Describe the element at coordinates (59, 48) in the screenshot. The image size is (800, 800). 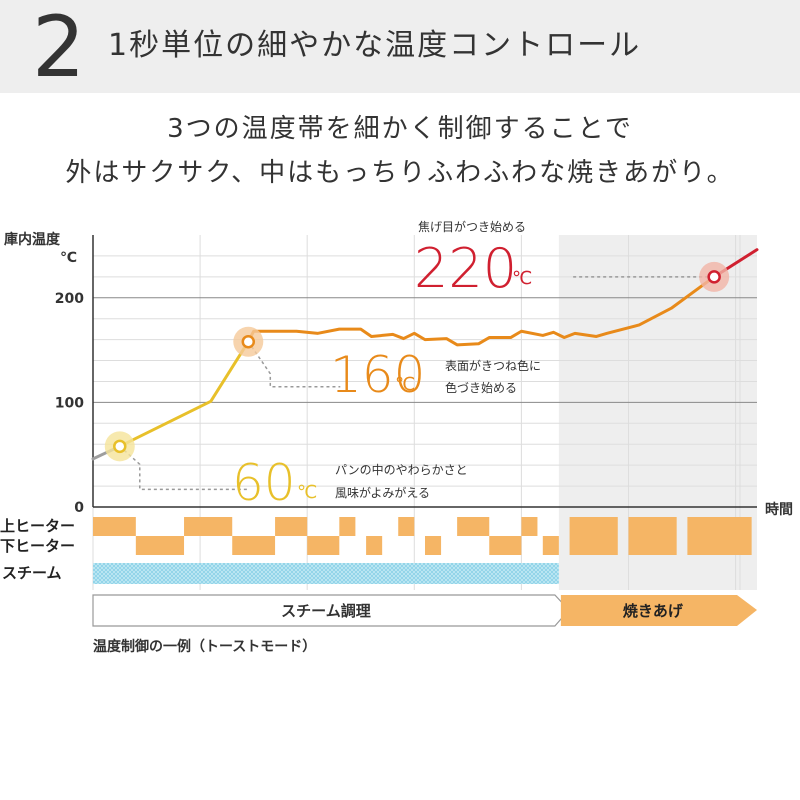
I see `section-number: 2` at that location.